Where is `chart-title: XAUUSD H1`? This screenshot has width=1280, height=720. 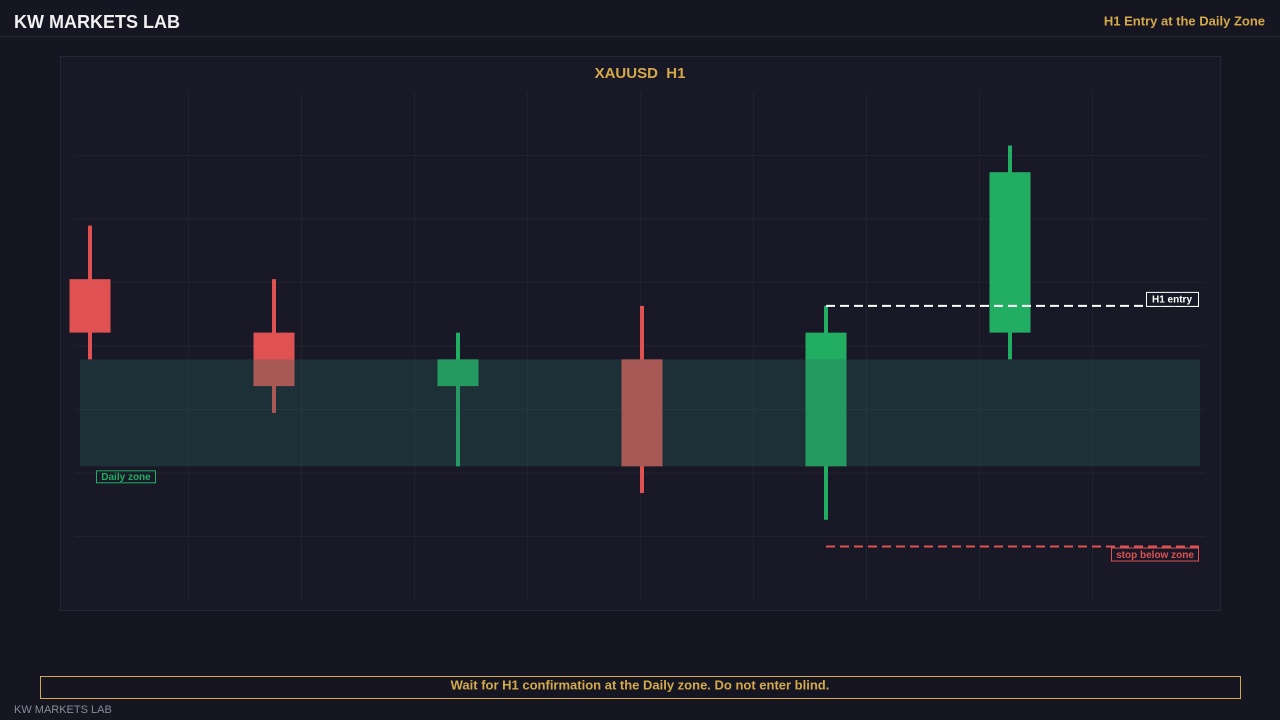
chart-title: XAUUSD H1 is located at coordinates (640, 73).